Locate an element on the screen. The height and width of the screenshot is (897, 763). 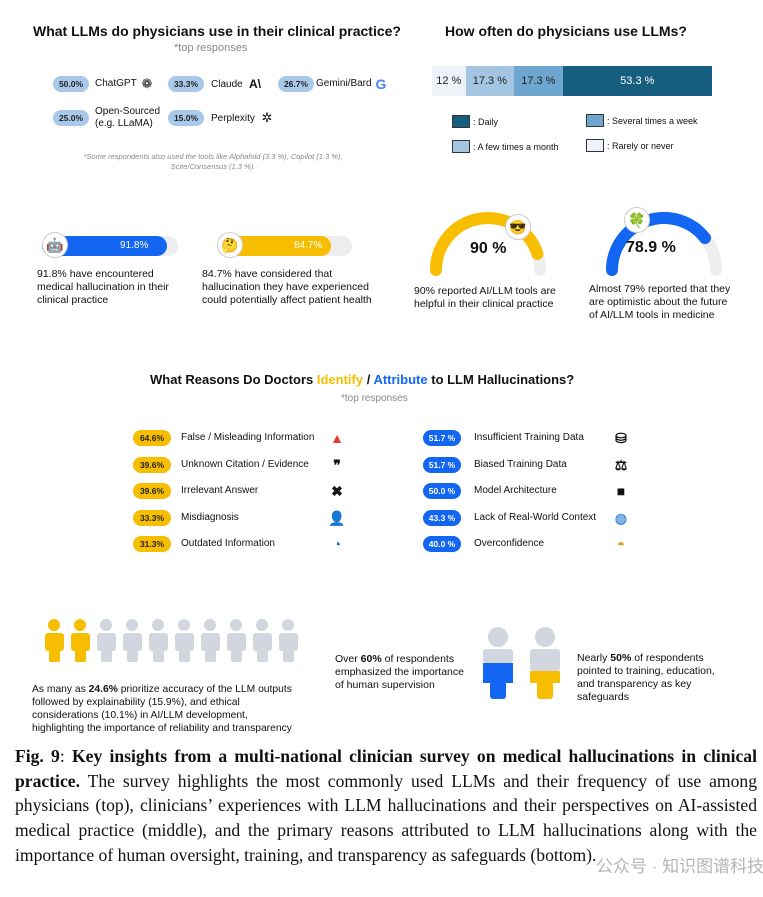
legend-label: : Daily is located at coordinates (486, 122).